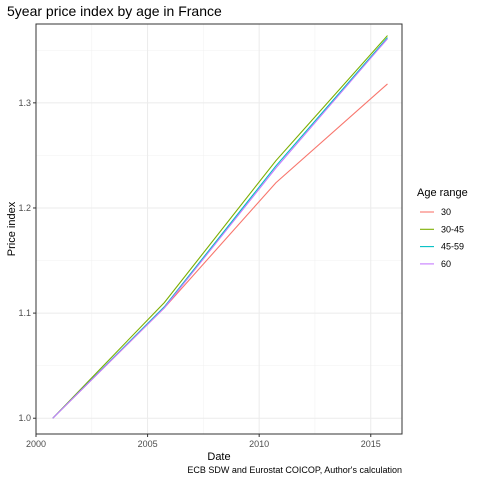 The width and height of the screenshot is (480, 480). I want to click on y-tick-label-1: 1.1, so click(24, 313).